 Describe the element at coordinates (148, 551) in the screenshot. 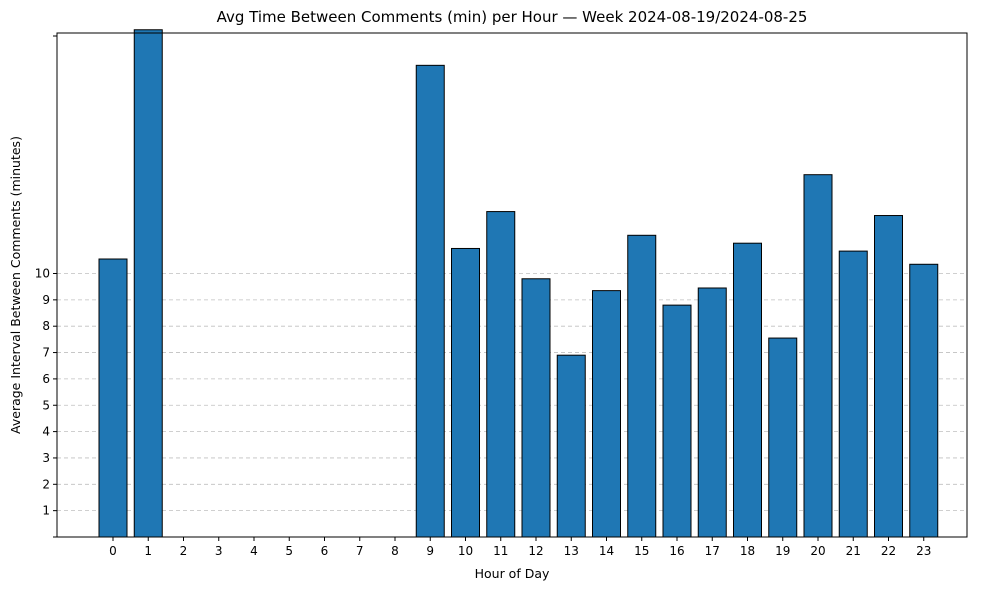

I see `x-tick-label: 1` at that location.